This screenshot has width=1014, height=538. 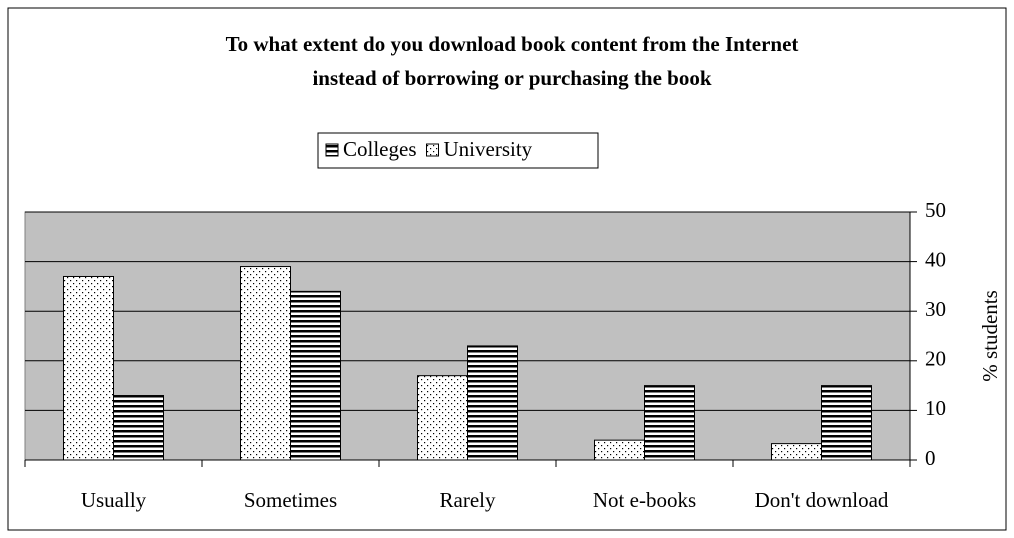 What do you see at coordinates (114, 500) in the screenshot?
I see `x-tick-label: Usually` at bounding box center [114, 500].